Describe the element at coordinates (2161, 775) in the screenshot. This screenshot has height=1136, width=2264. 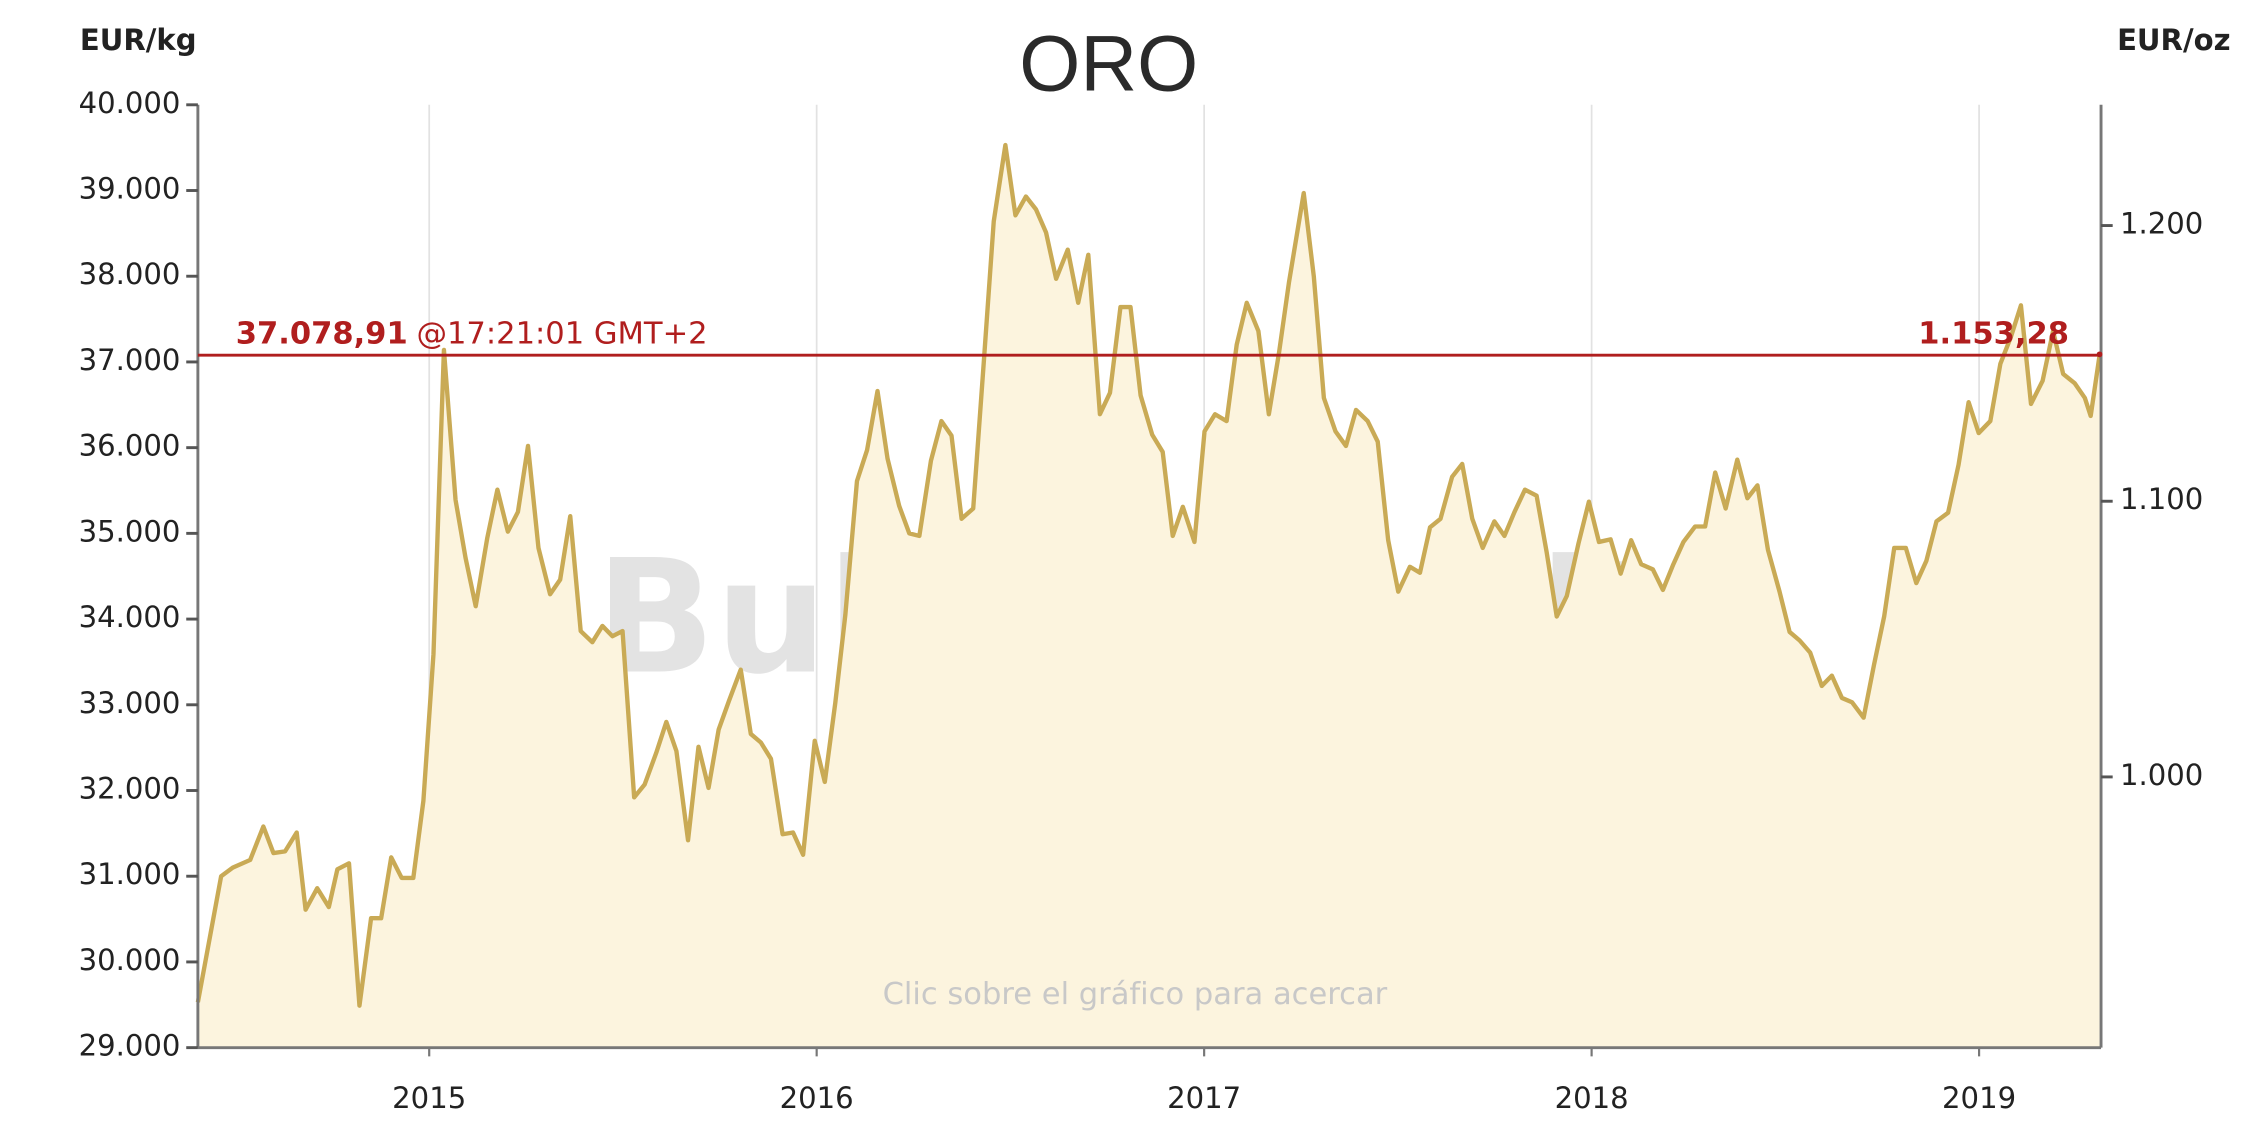
I see `y2-tick-label: 1.000` at that location.